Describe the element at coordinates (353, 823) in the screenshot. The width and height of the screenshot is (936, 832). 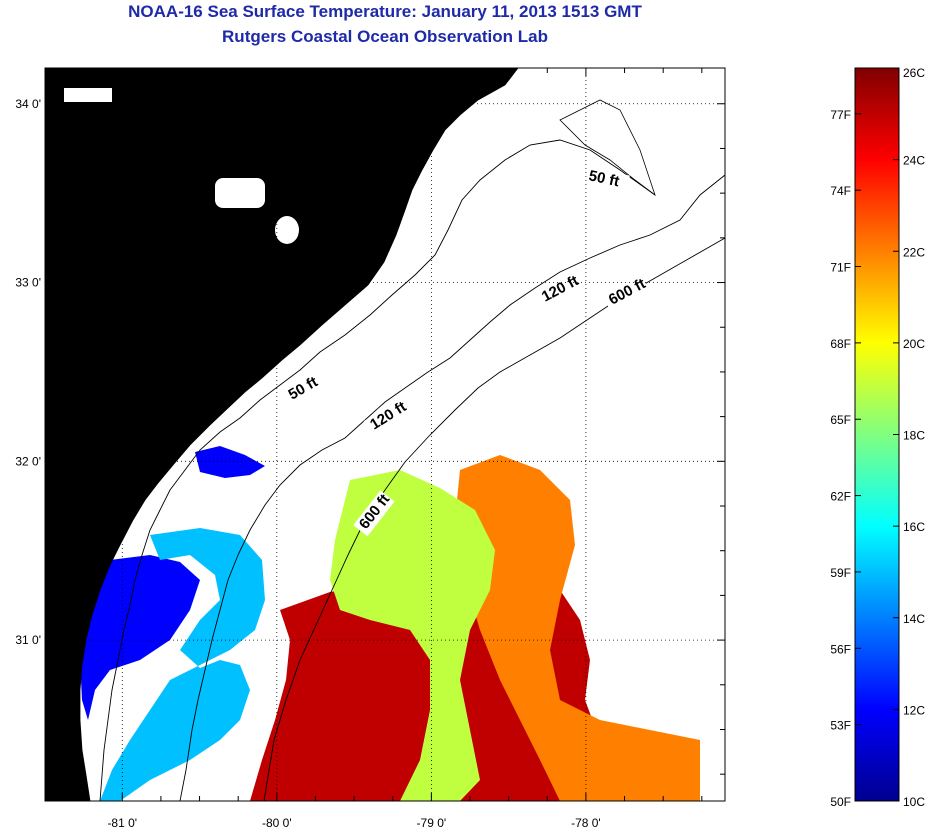
I see `longitude-tick-labels: -81 0' -80 0' -79 0' -78 0'` at that location.